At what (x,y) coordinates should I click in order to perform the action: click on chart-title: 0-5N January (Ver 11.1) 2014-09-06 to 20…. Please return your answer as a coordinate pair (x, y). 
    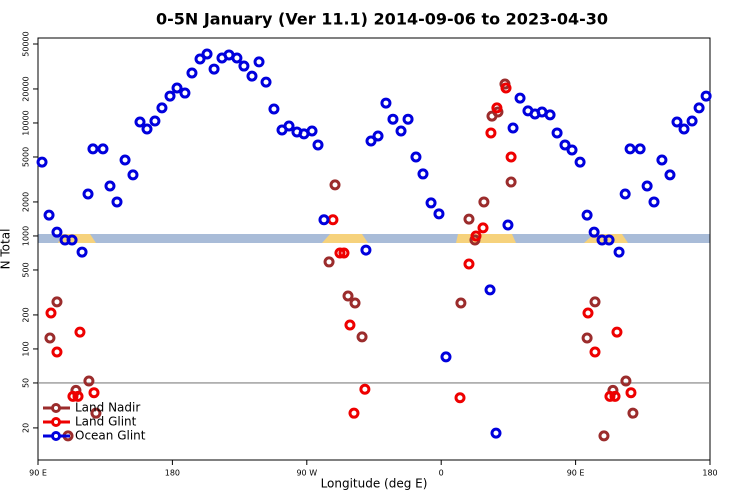
    Looking at the image, I should click on (382, 19).